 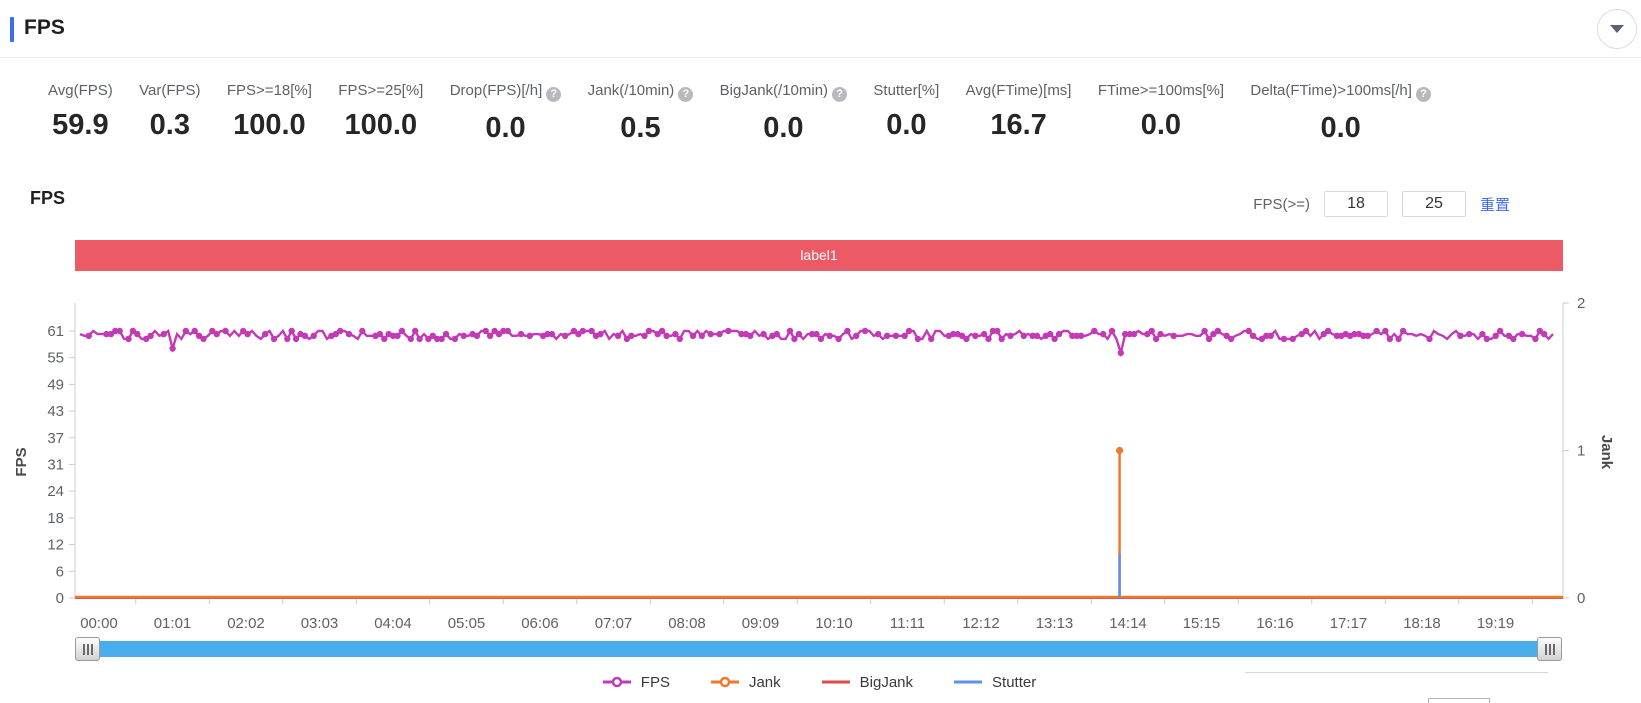 I want to click on stat: Drop(FPS)[/h]? 0.0, so click(x=506, y=113).